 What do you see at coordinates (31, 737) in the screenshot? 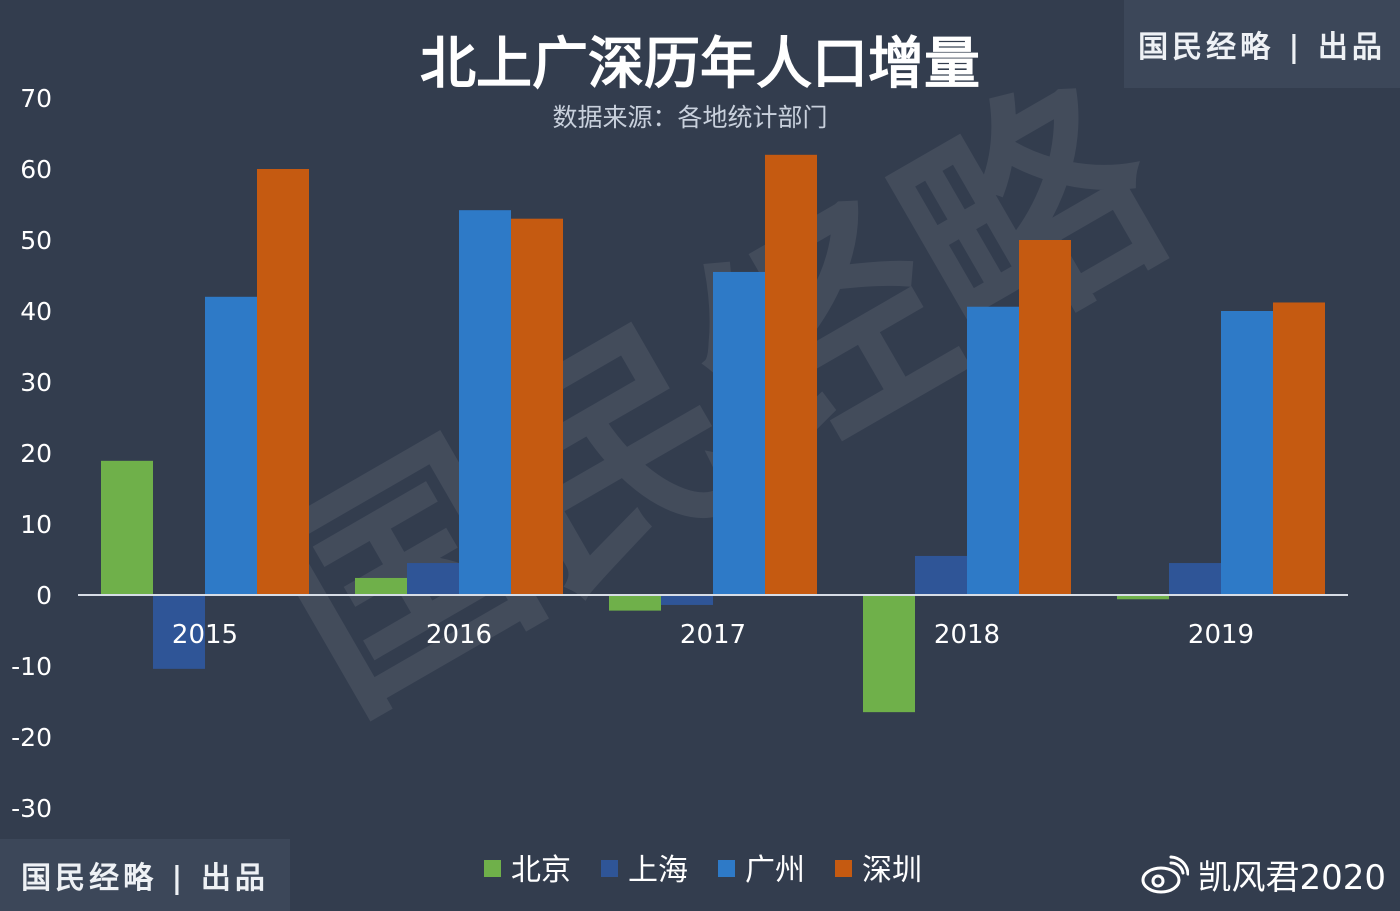
I see `y-tick-label: -20` at bounding box center [31, 737].